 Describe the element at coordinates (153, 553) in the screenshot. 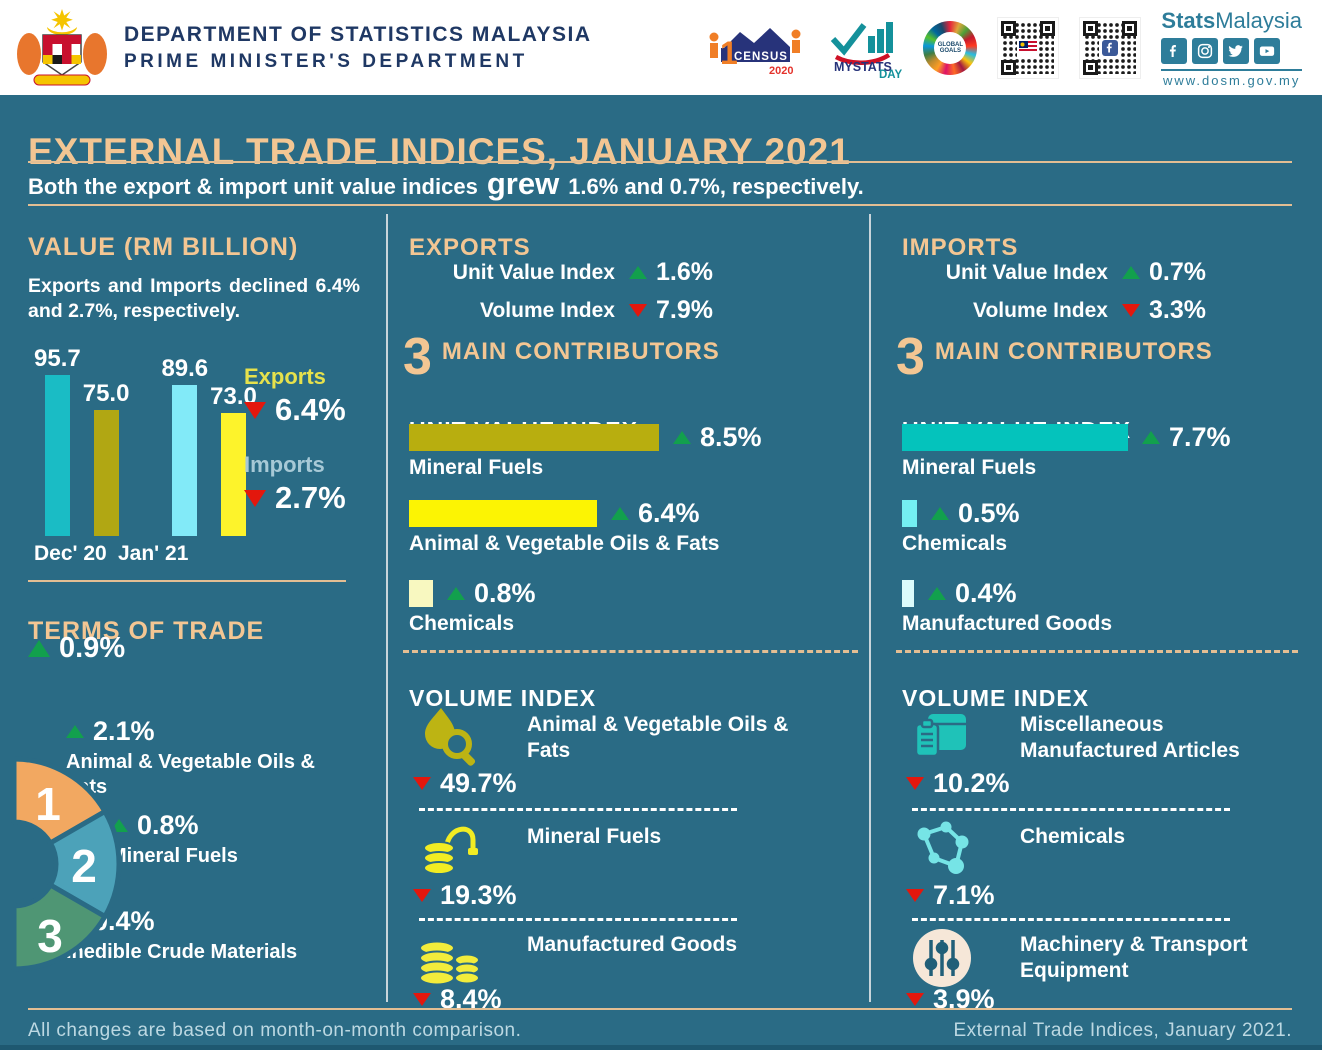

I see `category-label: Jan' 21` at that location.